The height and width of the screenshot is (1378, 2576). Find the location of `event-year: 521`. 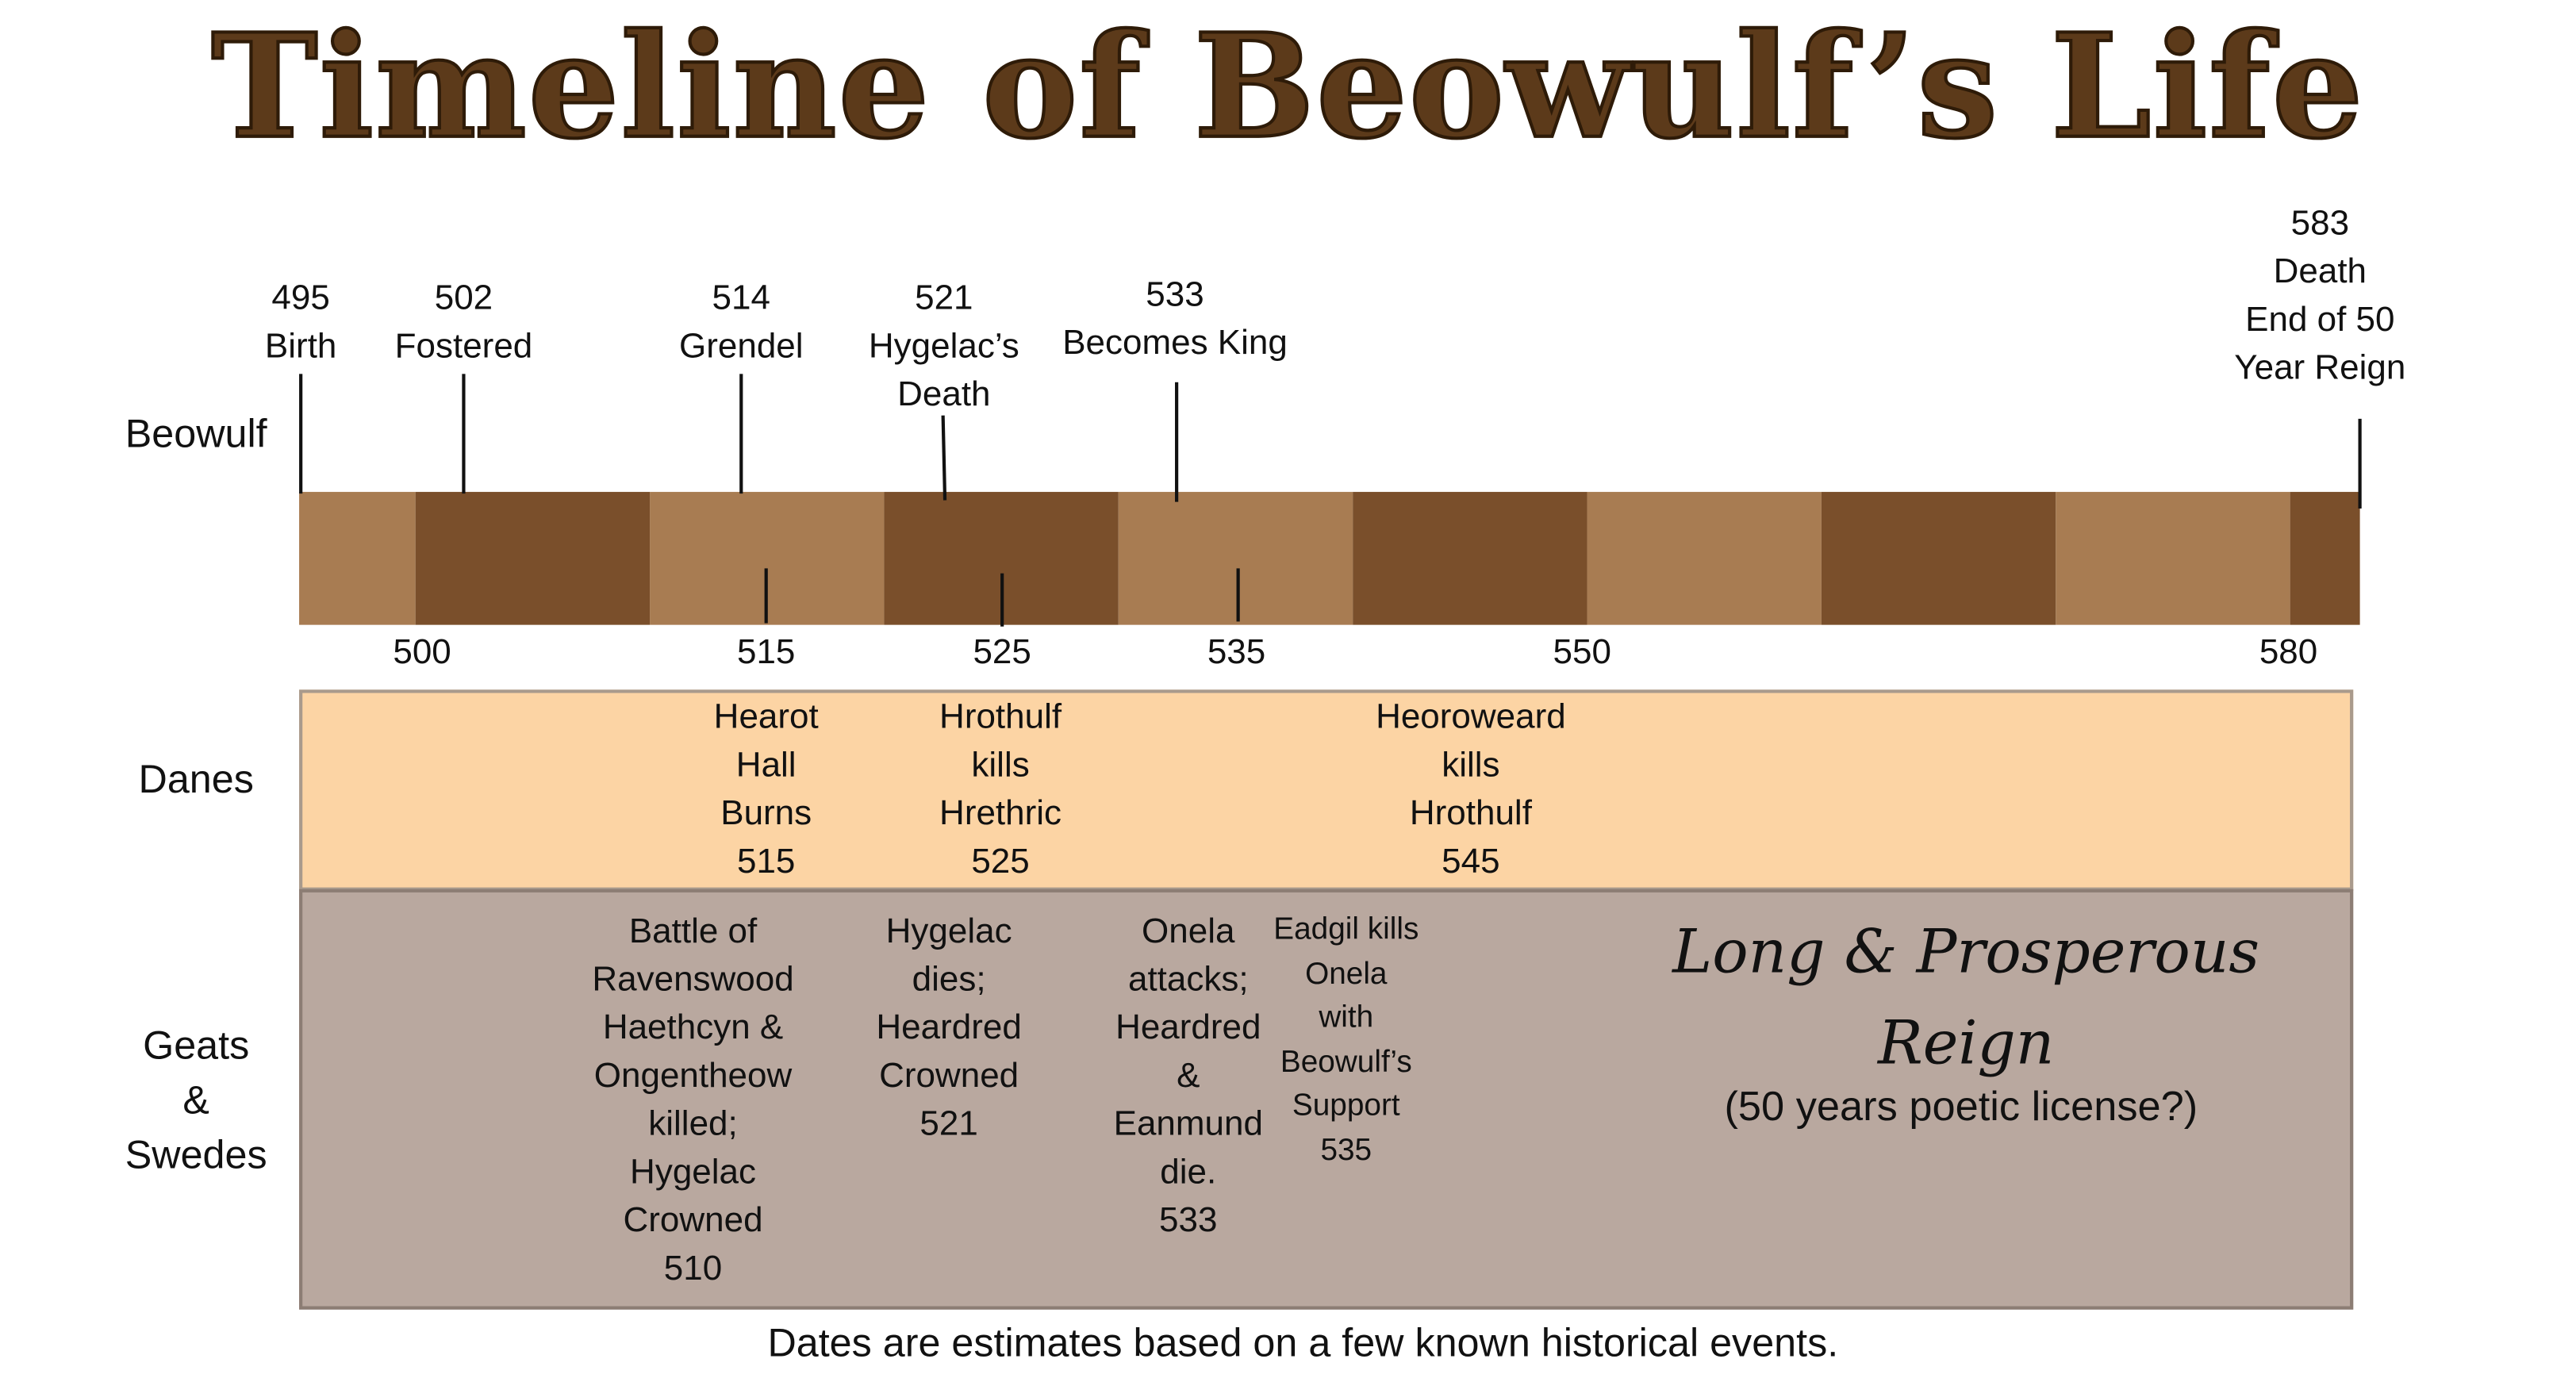

event-year: 521 is located at coordinates (944, 298).